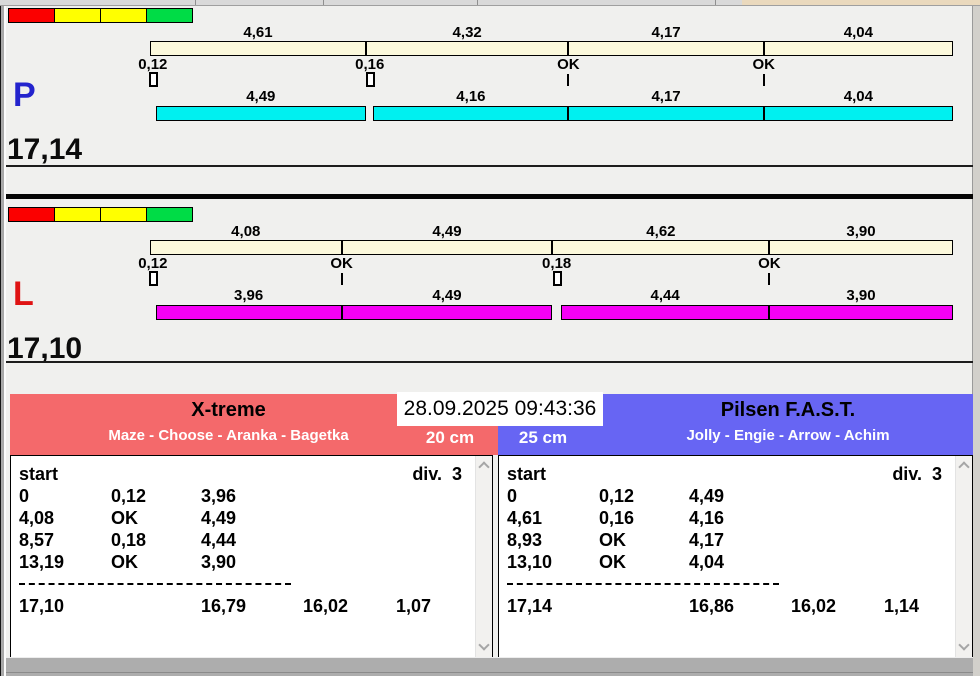 The width and height of the screenshot is (980, 676). Describe the element at coordinates (258, 32) in the screenshot. I see `split-time-label: 4,61` at that location.